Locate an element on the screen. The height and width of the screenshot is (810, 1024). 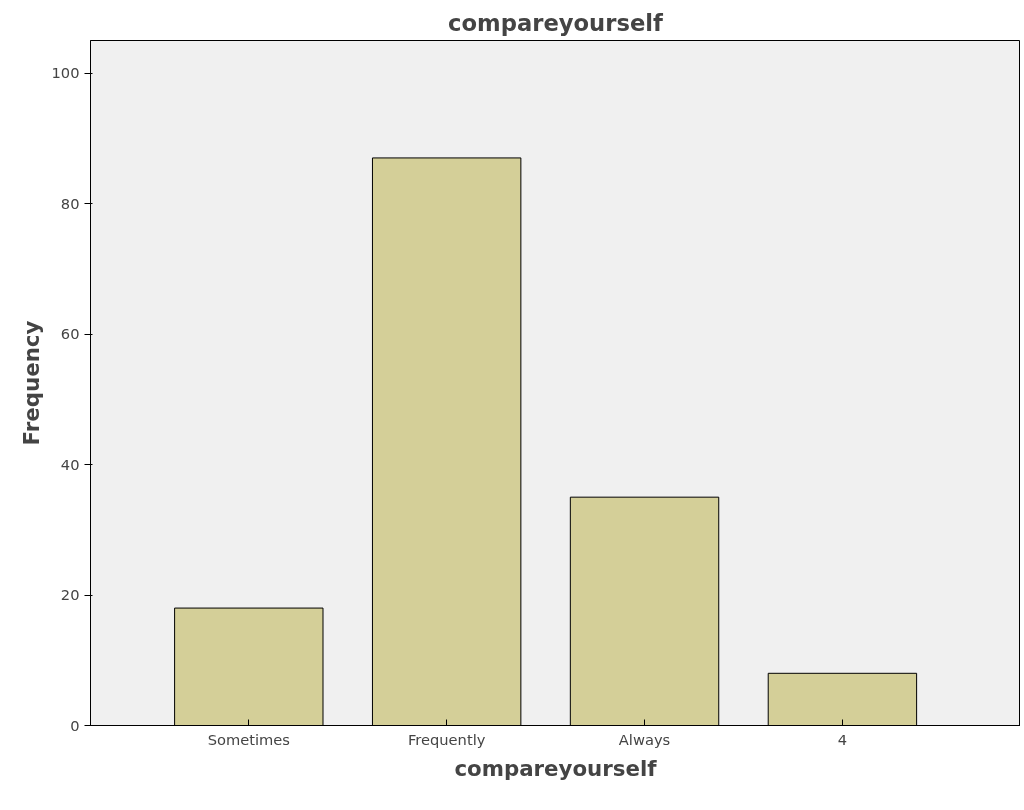
x-tick-label: Frequently is located at coordinates (446, 739).